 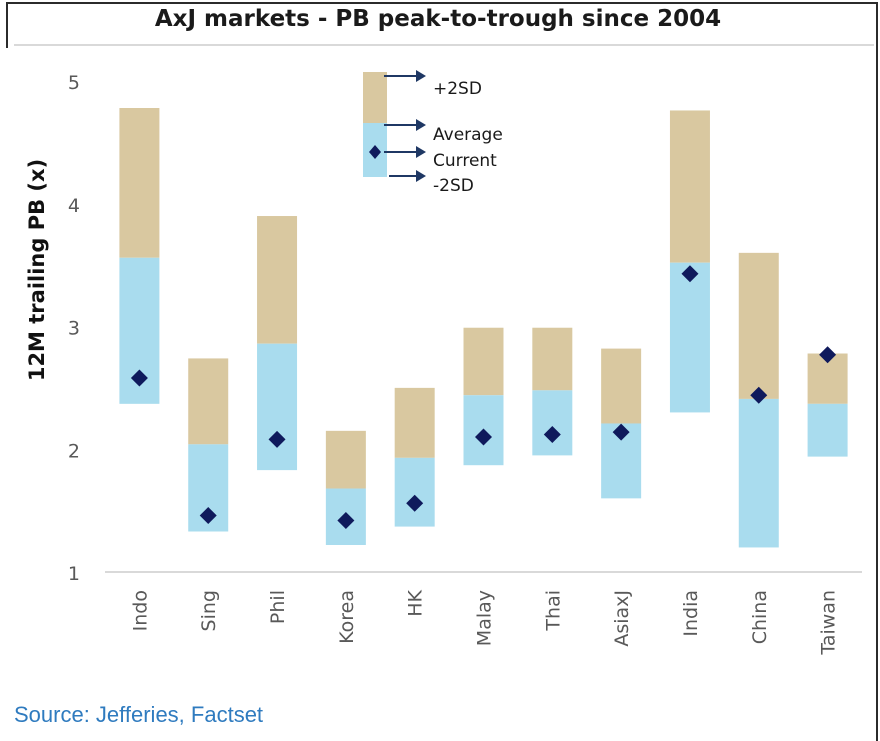 I want to click on bar-upper-band-asiaxj, so click(x=621, y=386).